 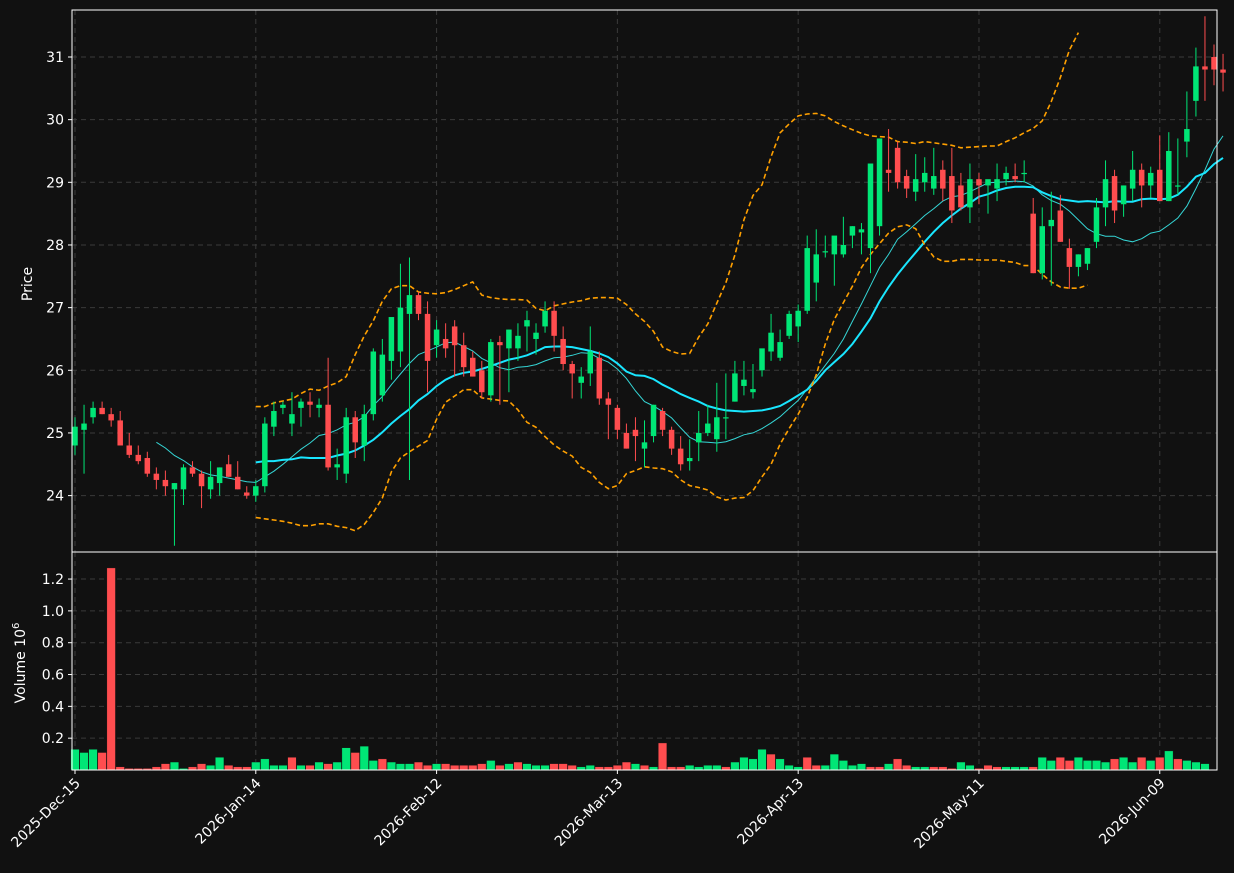 I want to click on price-tick-label: 30, so click(x=55, y=121).